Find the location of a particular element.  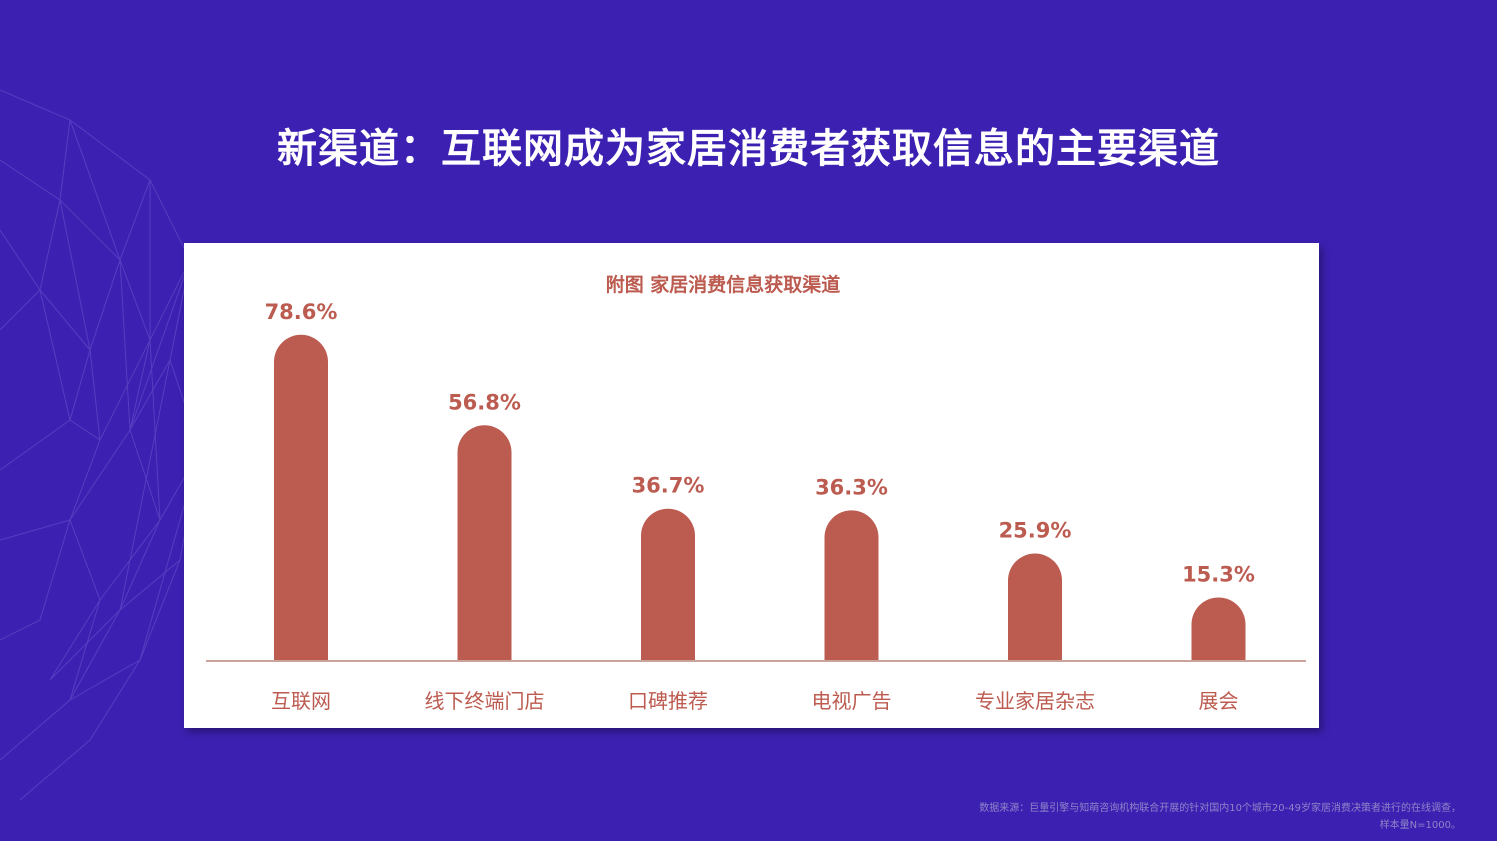

bar-value-label-3: 36.3% is located at coordinates (851, 487).